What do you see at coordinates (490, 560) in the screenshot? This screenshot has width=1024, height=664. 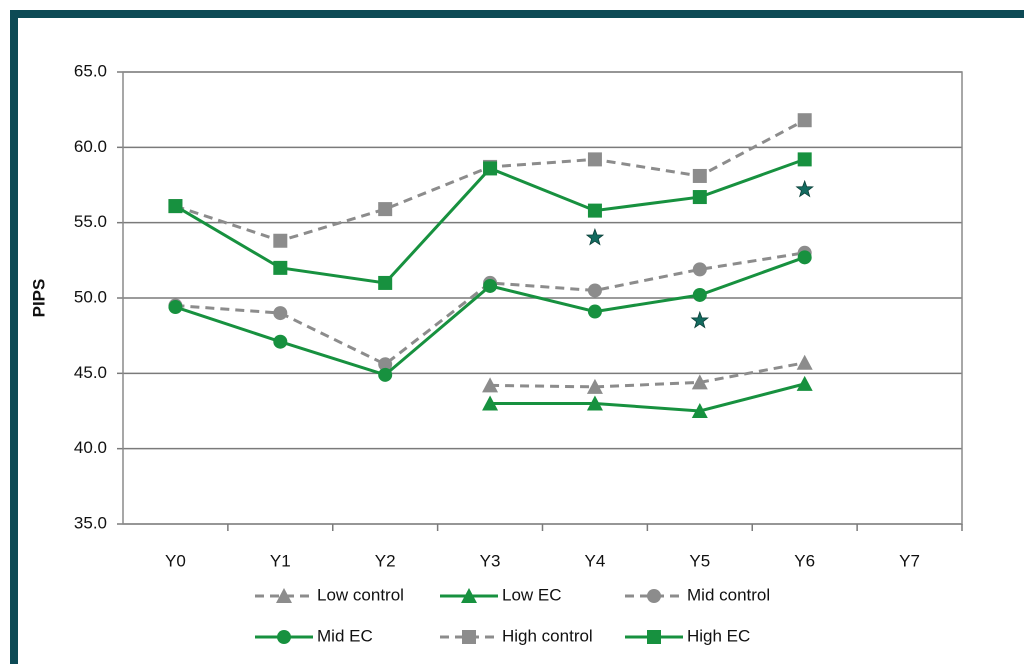 I see `x-tick-label: Y3` at bounding box center [490, 560].